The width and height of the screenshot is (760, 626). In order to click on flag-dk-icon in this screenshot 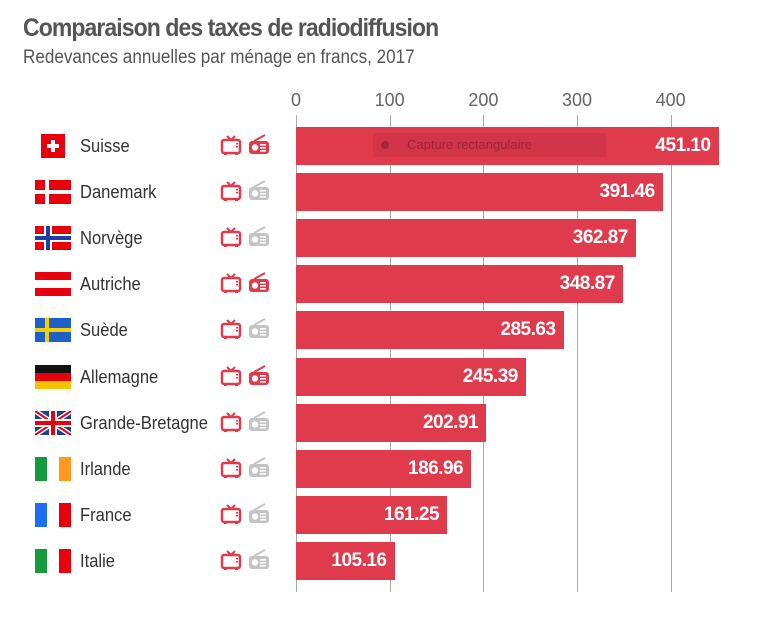, I will do `click(53, 192)`.